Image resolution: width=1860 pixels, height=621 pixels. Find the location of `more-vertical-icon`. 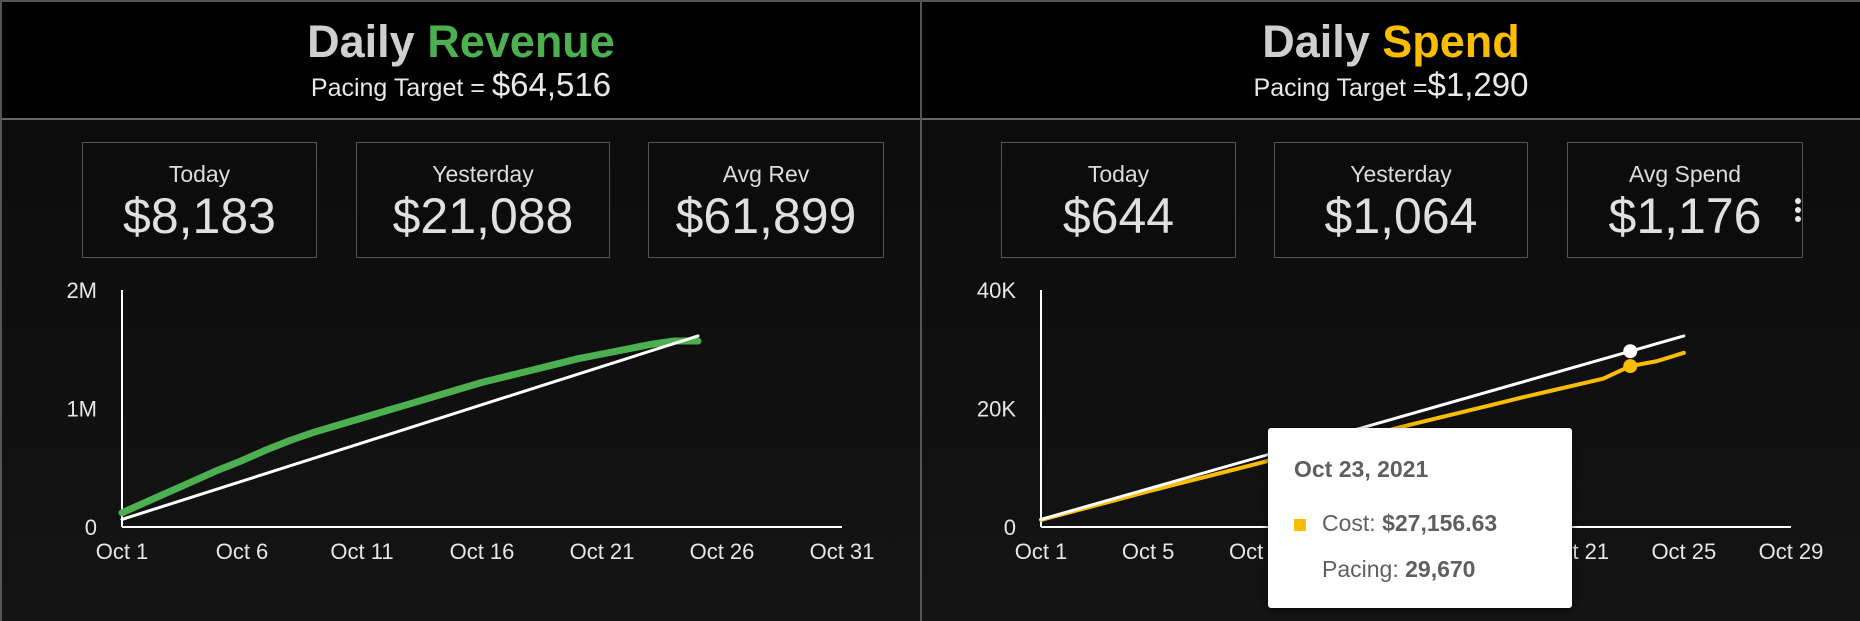

more-vertical-icon is located at coordinates (1798, 210).